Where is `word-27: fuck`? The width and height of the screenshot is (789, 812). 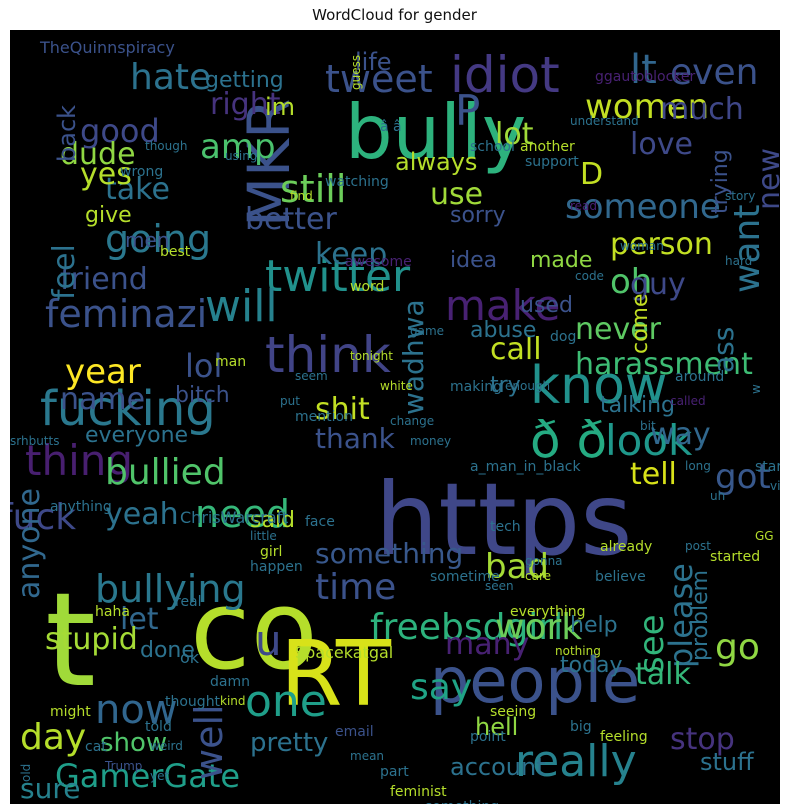
word-27: fuck is located at coordinates (43, 517).